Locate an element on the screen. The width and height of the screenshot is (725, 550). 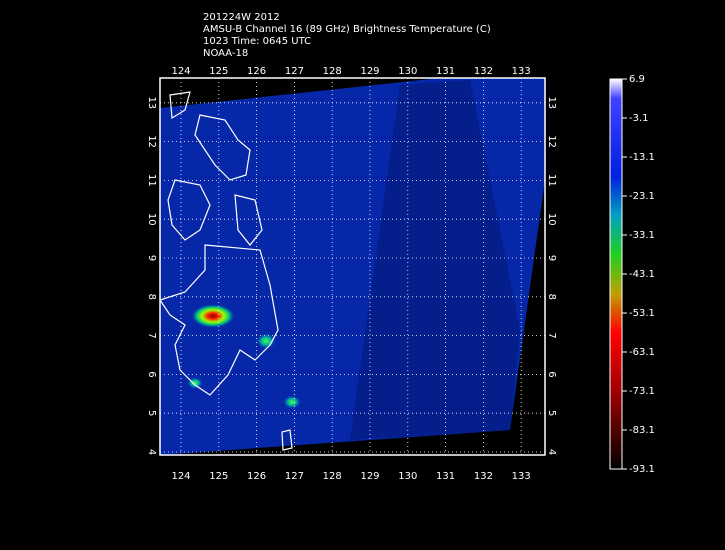
colorbar-label: 6.9 is located at coordinates (637, 79).